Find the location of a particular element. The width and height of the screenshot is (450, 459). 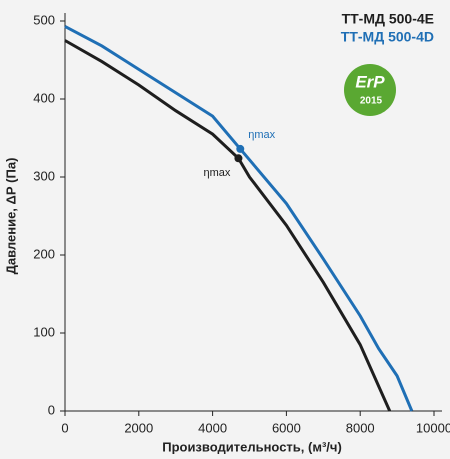

y-tick-label: 400 is located at coordinates (44, 97).